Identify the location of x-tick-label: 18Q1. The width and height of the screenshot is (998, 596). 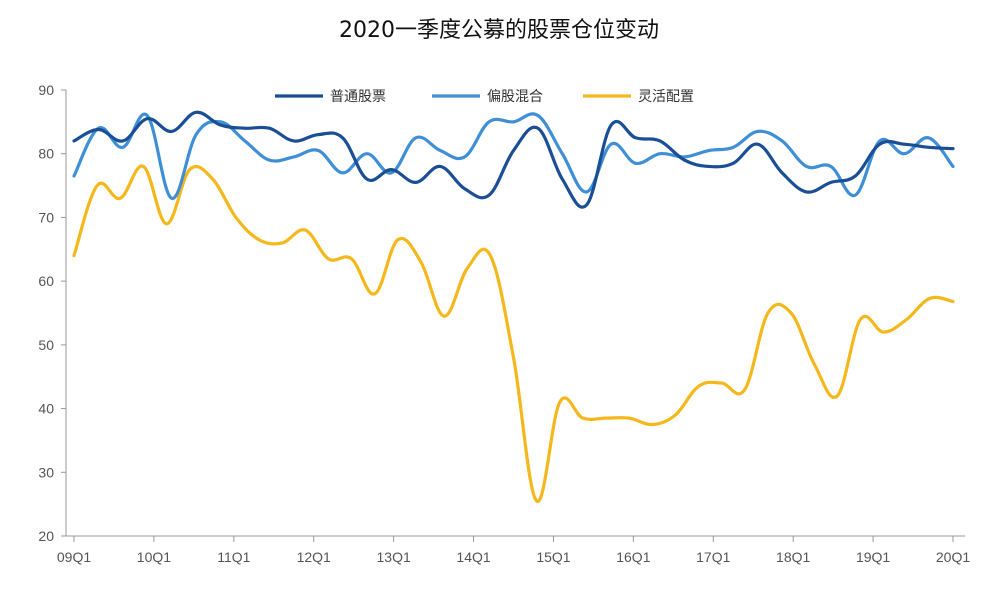
(793, 557).